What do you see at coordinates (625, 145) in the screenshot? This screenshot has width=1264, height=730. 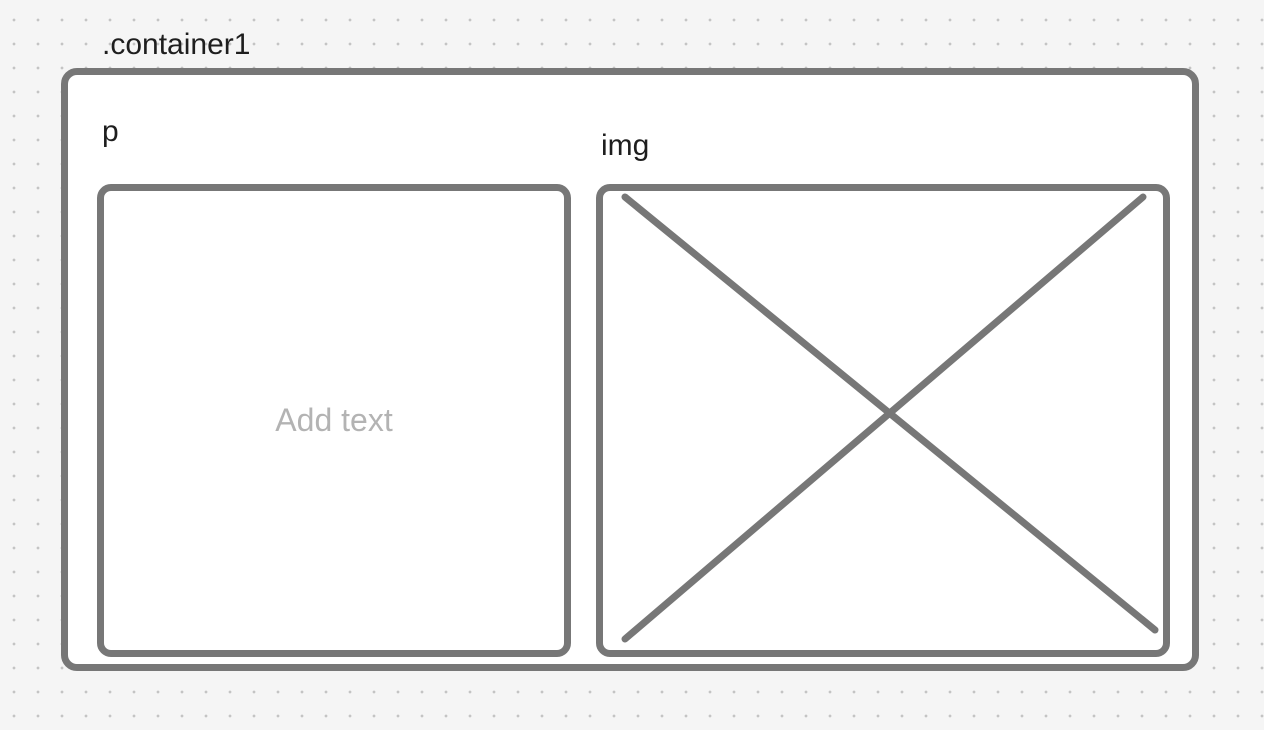 I see `image-label: img` at bounding box center [625, 145].